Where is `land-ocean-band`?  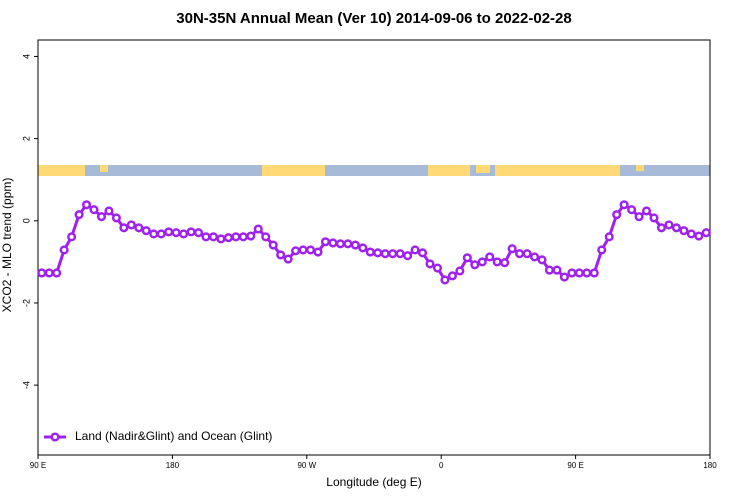 land-ocean-band is located at coordinates (374, 170).